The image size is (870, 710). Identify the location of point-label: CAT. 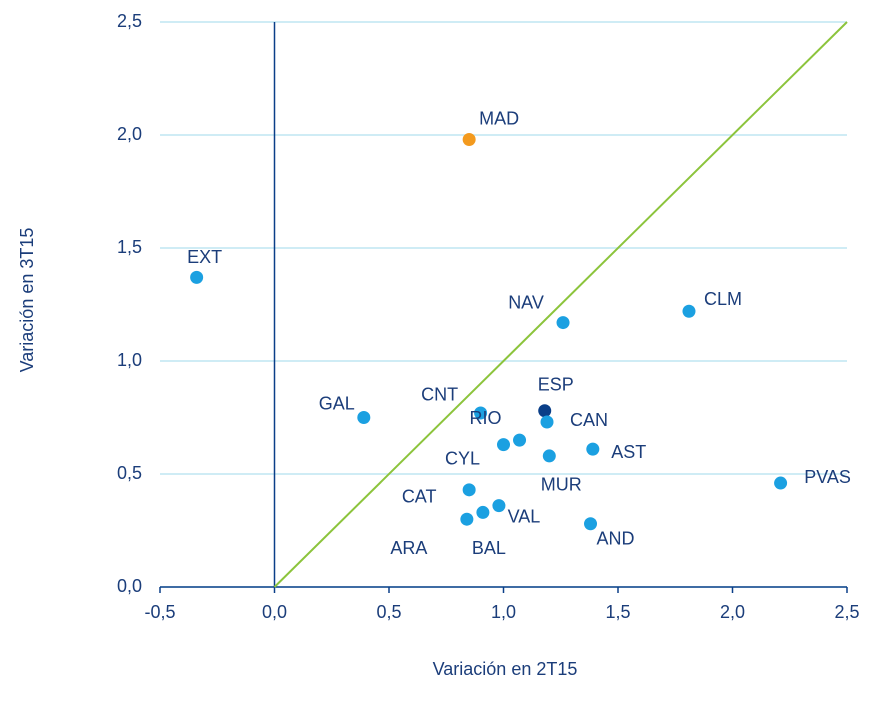
(419, 497).